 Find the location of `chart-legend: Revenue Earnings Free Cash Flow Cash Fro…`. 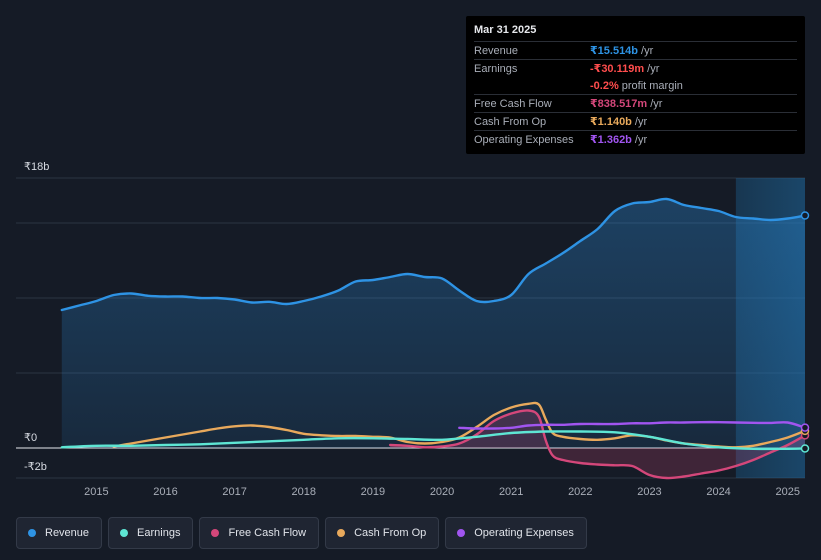

chart-legend: Revenue Earnings Free Cash Flow Cash Fro… is located at coordinates (301, 533).